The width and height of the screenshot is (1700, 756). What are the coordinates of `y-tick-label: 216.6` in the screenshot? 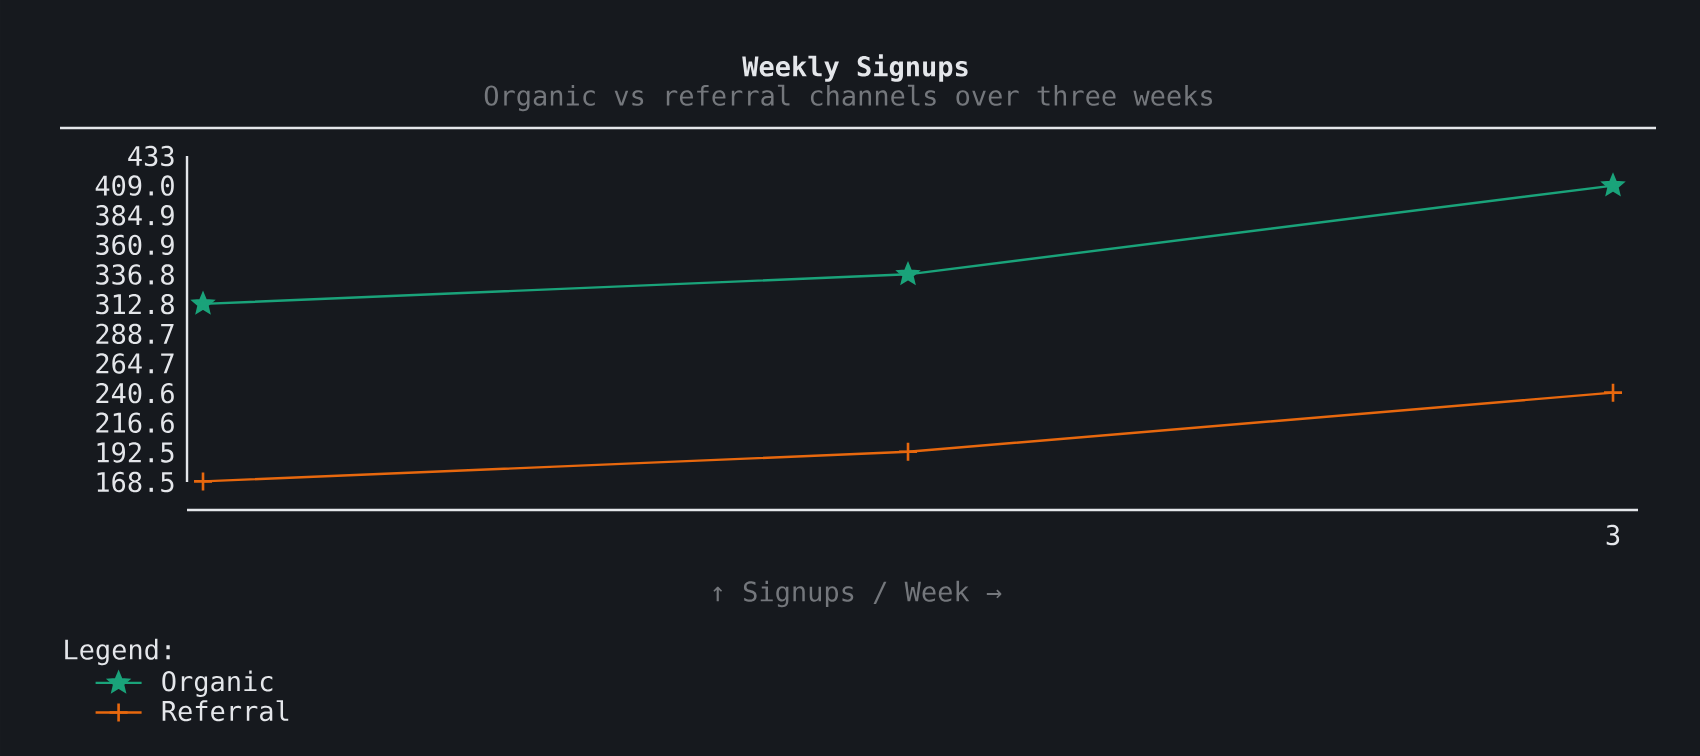 It's located at (135, 422).